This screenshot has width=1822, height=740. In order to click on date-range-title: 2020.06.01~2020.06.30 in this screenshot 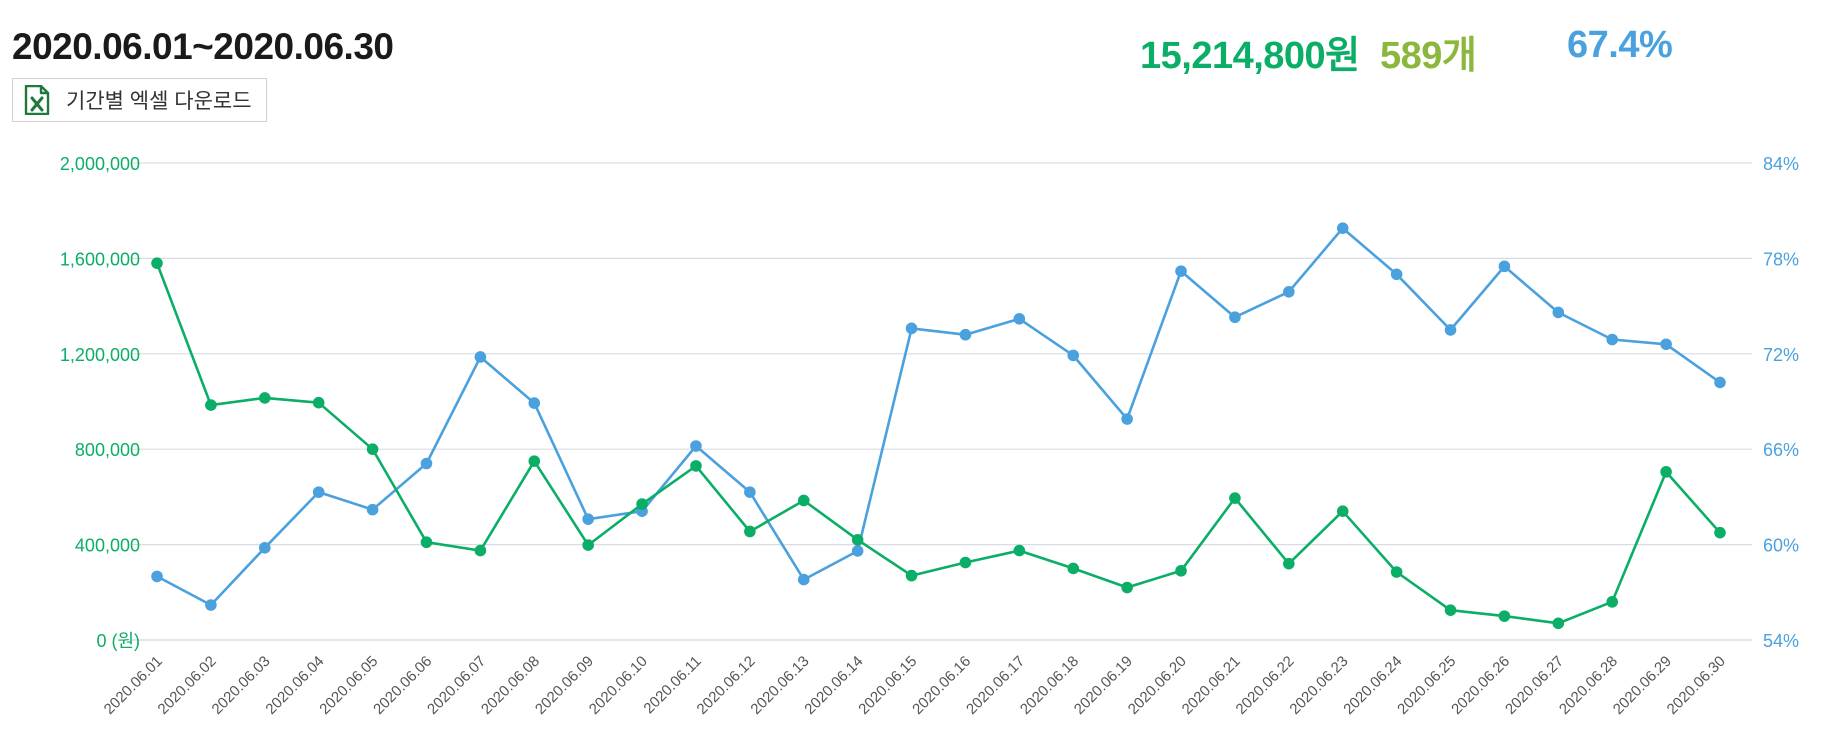, I will do `click(203, 46)`.